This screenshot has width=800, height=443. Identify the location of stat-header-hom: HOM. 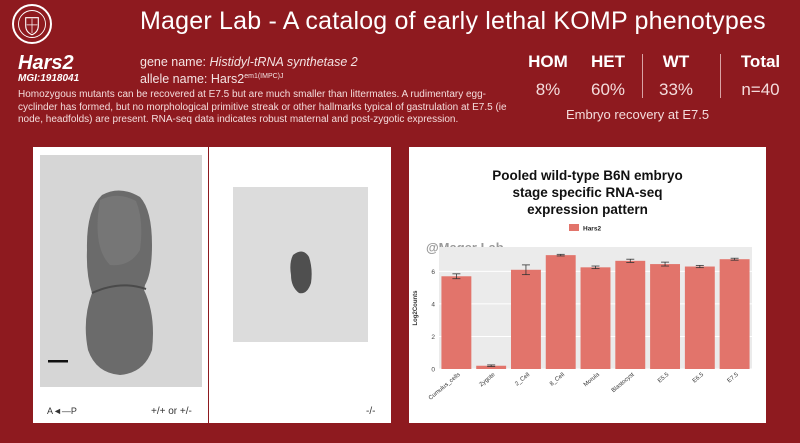
(548, 61).